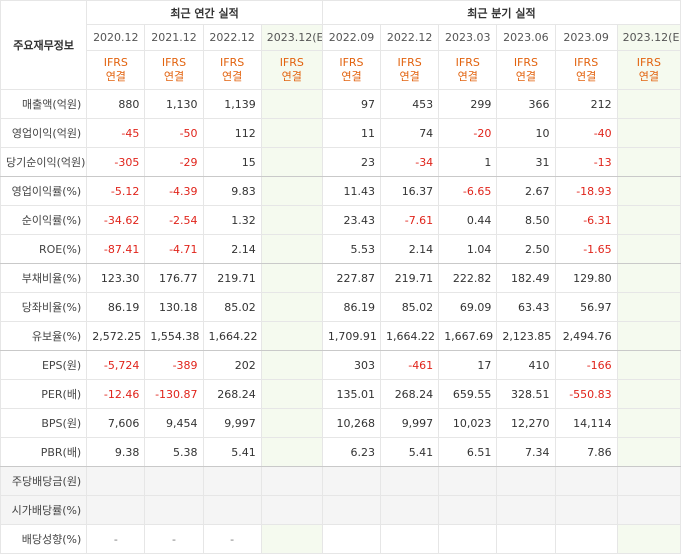 Image resolution: width=681 pixels, height=556 pixels. I want to click on annual-header: 최근 연간 실적, so click(204, 12).